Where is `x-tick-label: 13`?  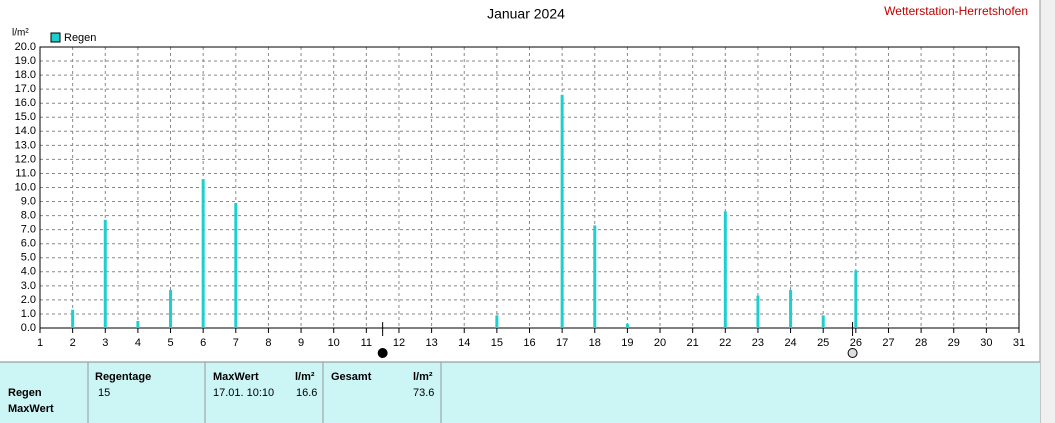
x-tick-label: 13 is located at coordinates (431, 343).